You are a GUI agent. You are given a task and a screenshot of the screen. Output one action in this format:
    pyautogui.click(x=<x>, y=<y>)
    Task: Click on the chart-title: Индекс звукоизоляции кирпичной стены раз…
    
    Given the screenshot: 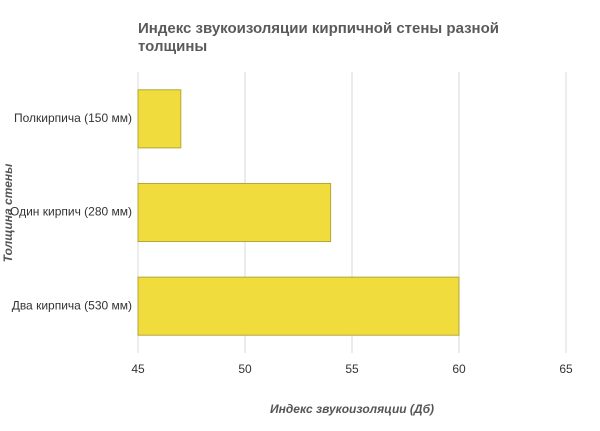 What is the action you would take?
    pyautogui.click(x=318, y=37)
    